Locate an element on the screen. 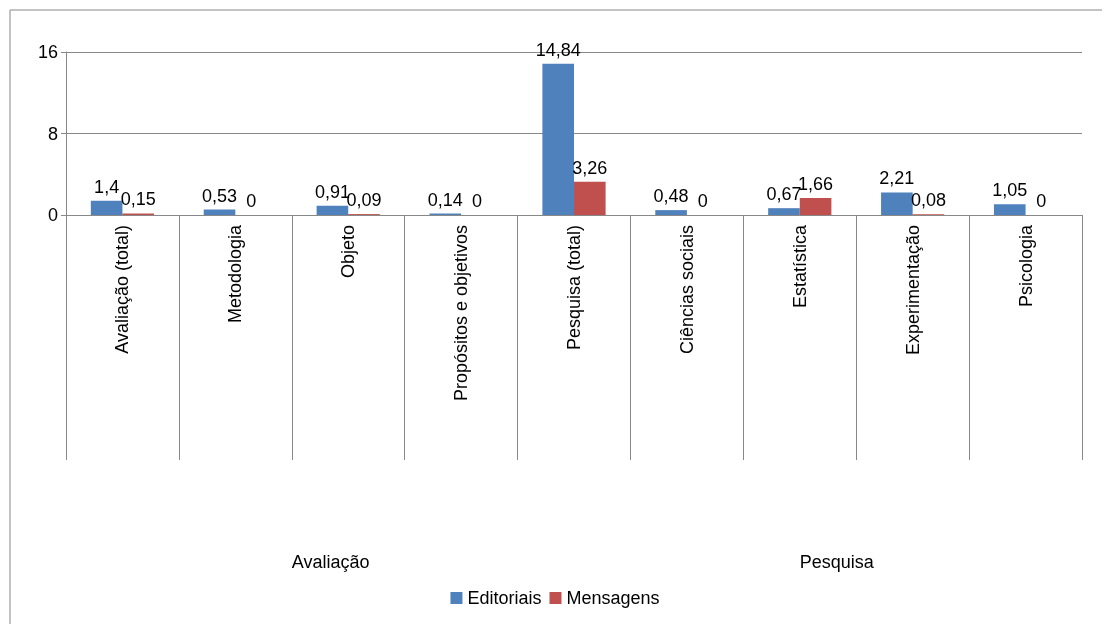 The image size is (1110, 632). x-tick-label: Objeto is located at coordinates (348, 252).